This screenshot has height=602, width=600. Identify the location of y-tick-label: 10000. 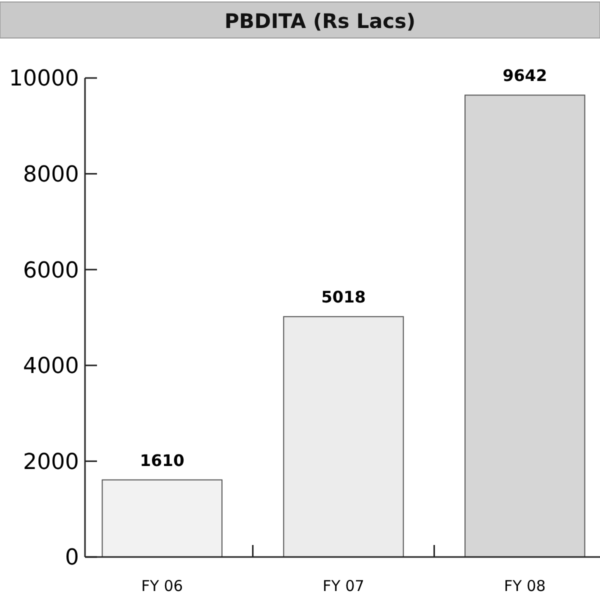
(44, 79).